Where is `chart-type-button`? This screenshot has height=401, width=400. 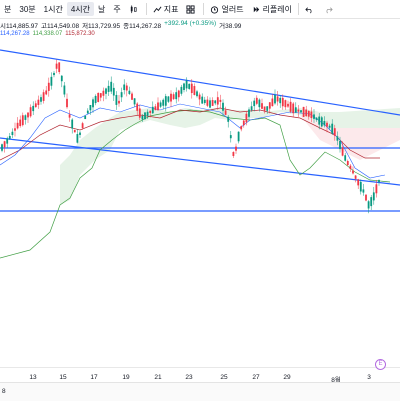 chart-type-button is located at coordinates (134, 9).